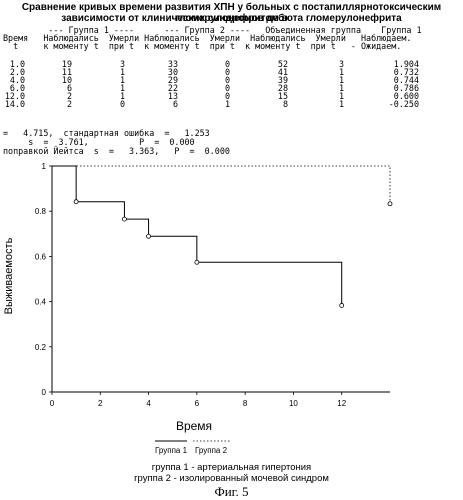 Image resolution: width=463 pixels, height=500 pixels. Describe the element at coordinates (231, 478) in the screenshot. I see `caption-group-2: группа 2 - изолированный мочевой синдром` at that location.